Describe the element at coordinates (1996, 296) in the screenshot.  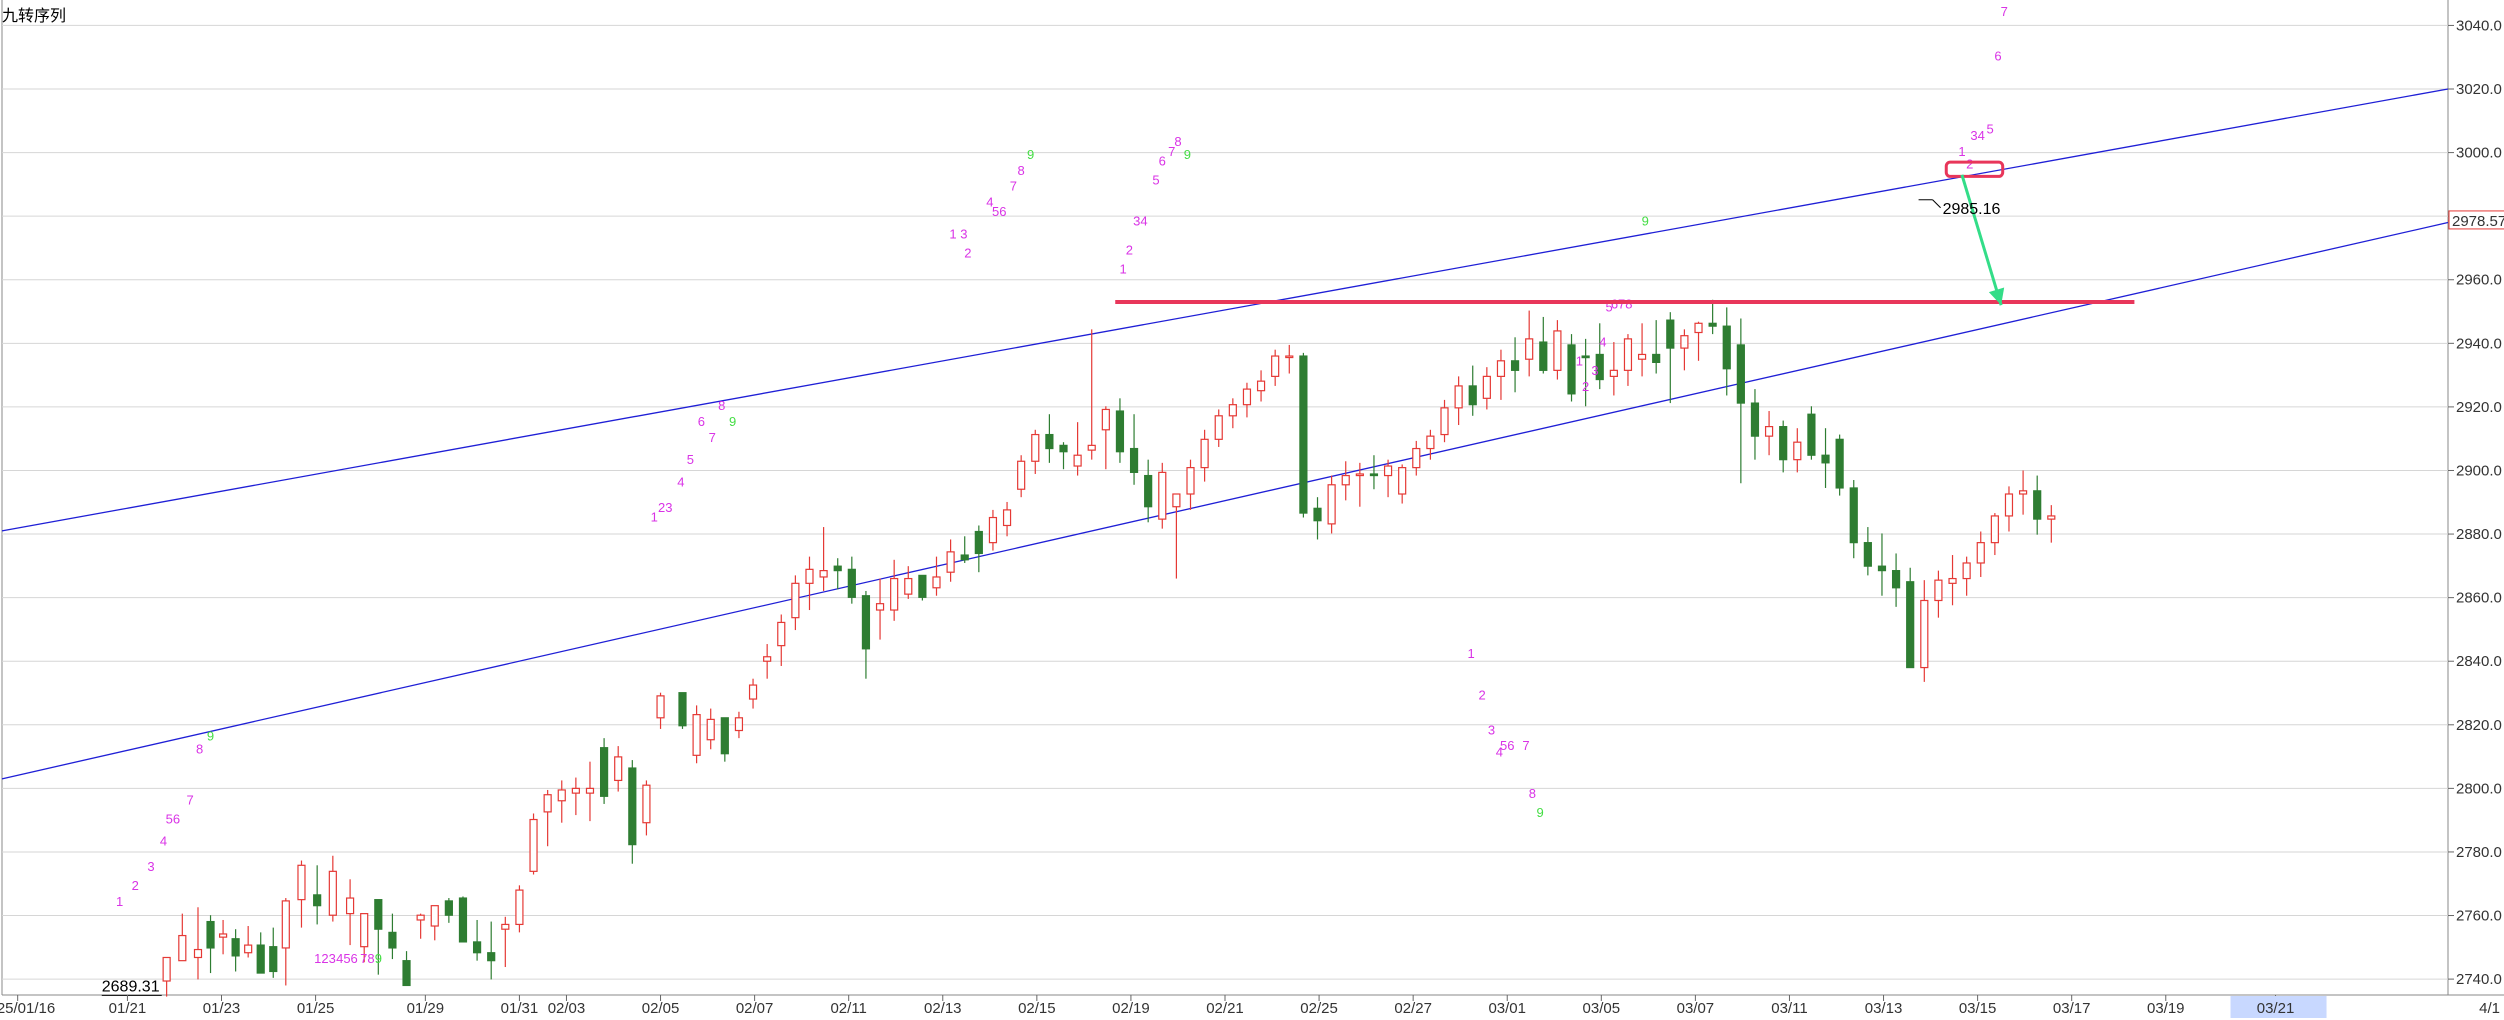
I see `arrow-head` at that location.